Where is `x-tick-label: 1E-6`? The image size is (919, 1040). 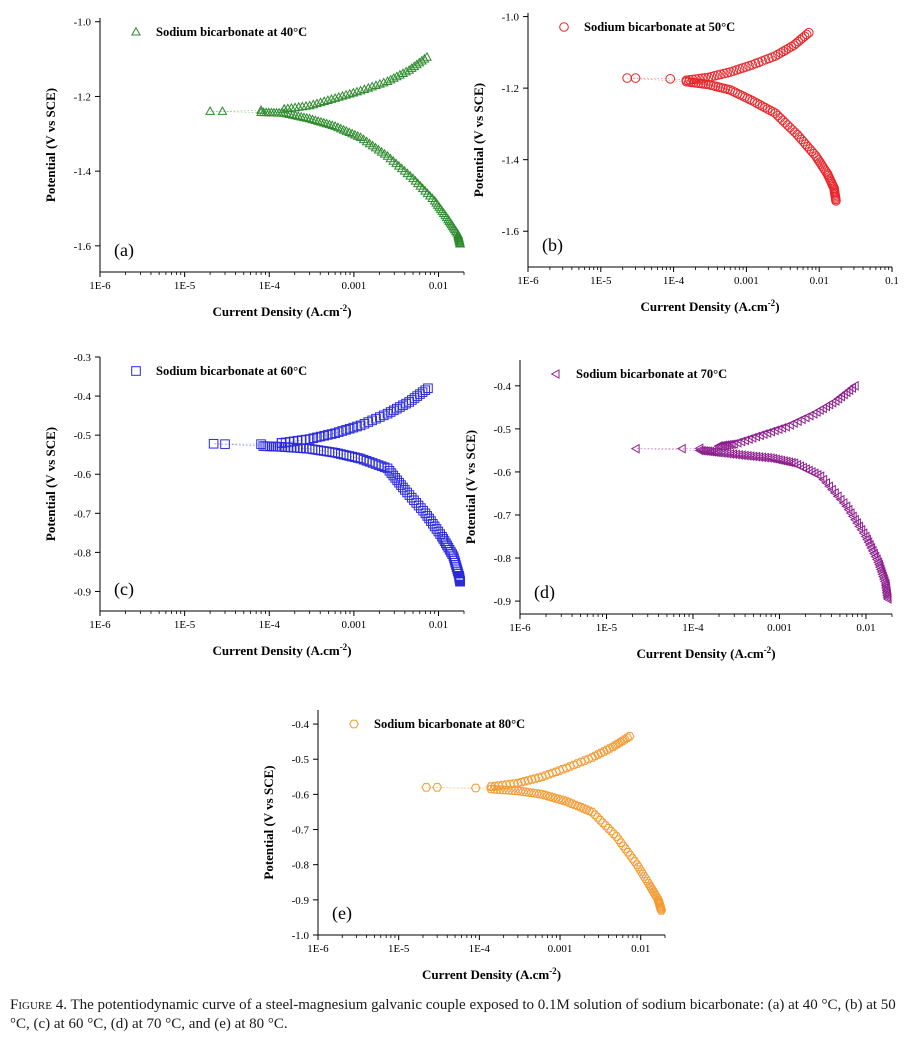 x-tick-label: 1E-6 is located at coordinates (100, 625).